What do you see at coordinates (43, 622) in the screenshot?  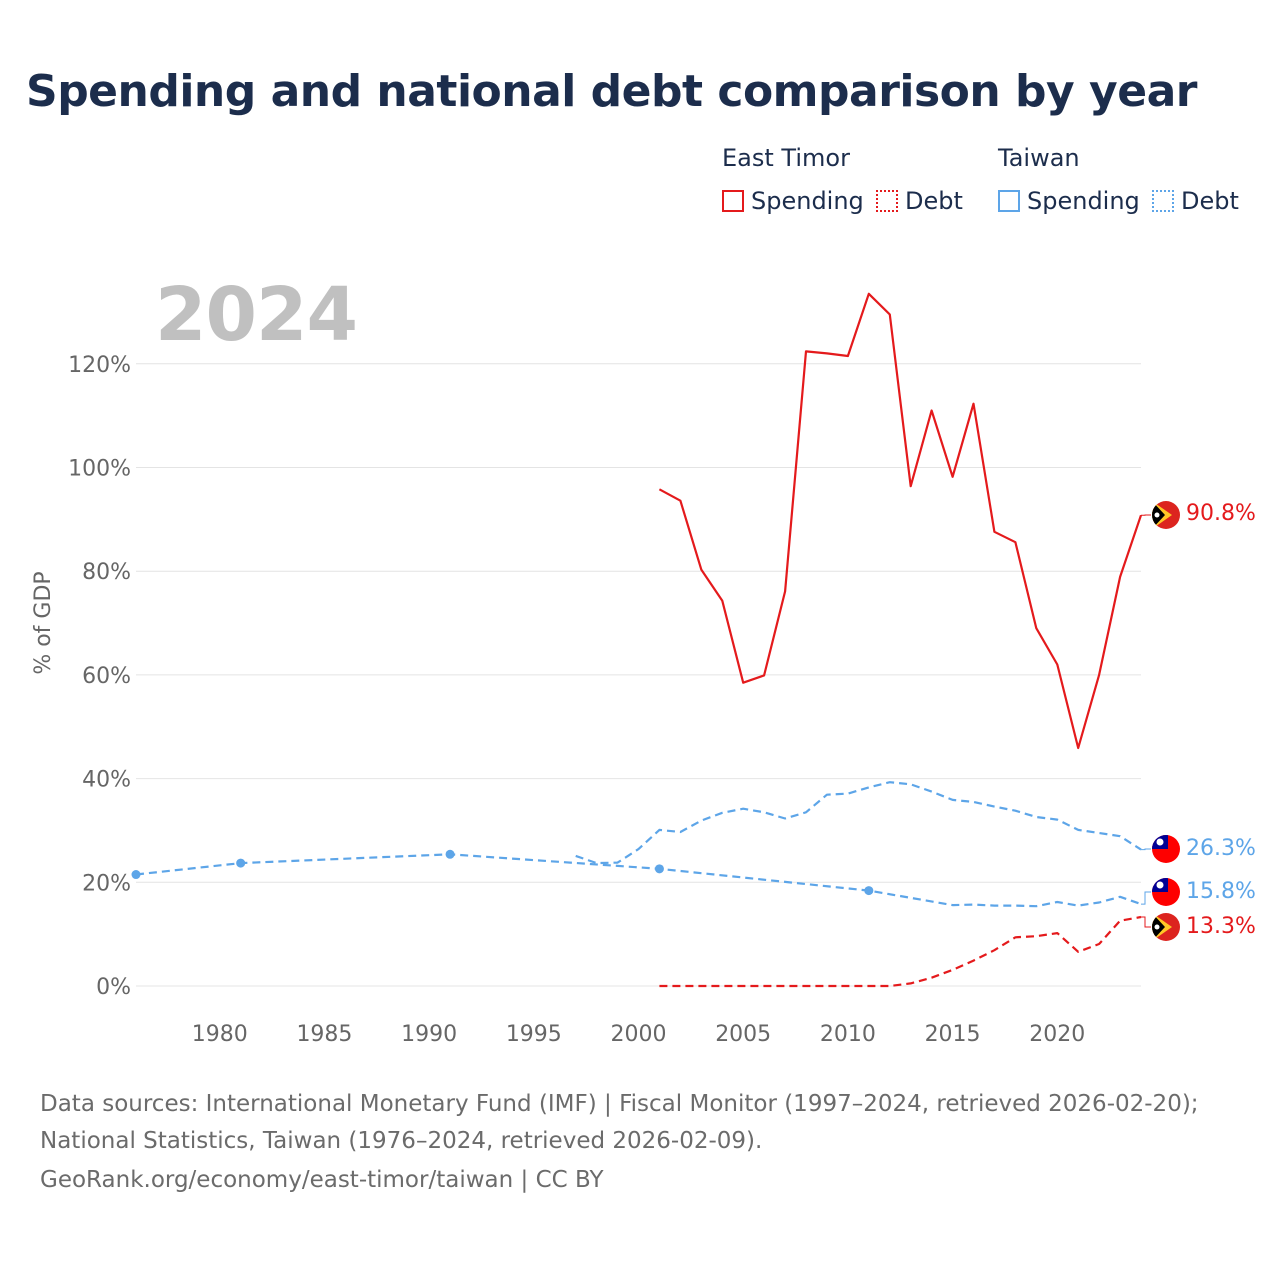 I see `y-axis-label: % of GDP` at bounding box center [43, 622].